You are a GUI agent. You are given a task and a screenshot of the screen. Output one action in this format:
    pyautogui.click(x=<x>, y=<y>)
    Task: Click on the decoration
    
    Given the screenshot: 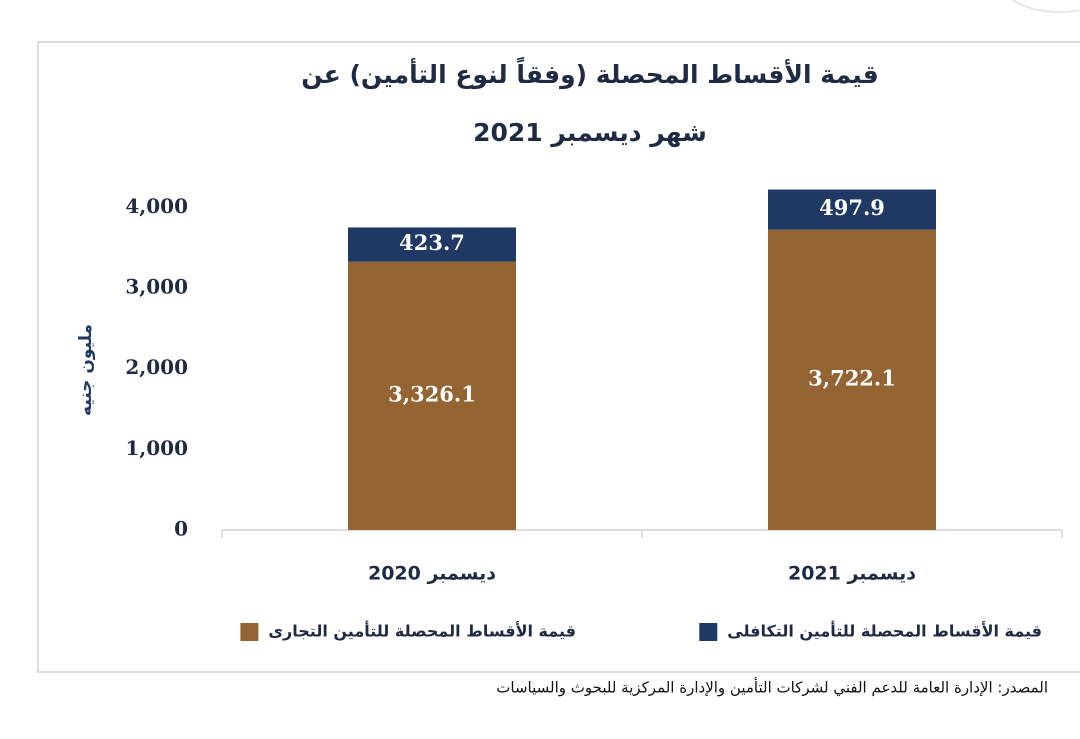 What is the action you would take?
    pyautogui.click(x=1045, y=6)
    